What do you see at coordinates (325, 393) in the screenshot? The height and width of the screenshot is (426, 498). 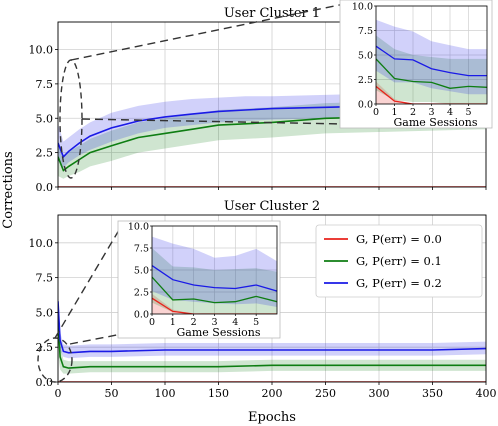 I see `x-tick-label: 250` at bounding box center [325, 393].